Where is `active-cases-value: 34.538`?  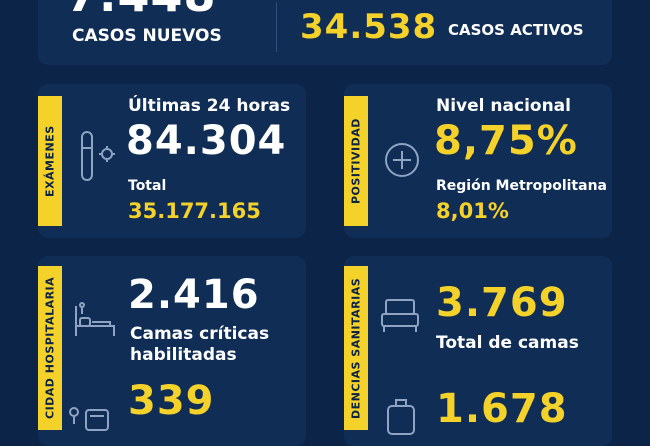
active-cases-value: 34.538 is located at coordinates (368, 27).